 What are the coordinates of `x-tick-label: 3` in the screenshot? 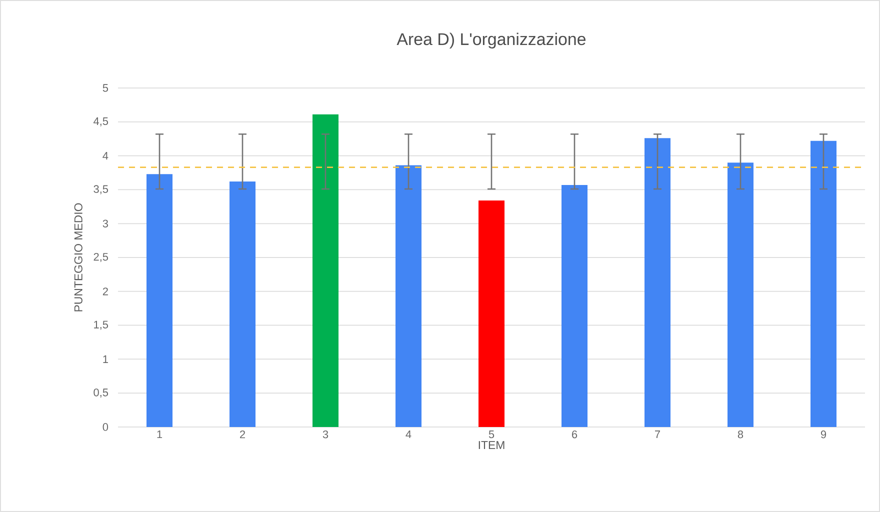 It's located at (325, 434).